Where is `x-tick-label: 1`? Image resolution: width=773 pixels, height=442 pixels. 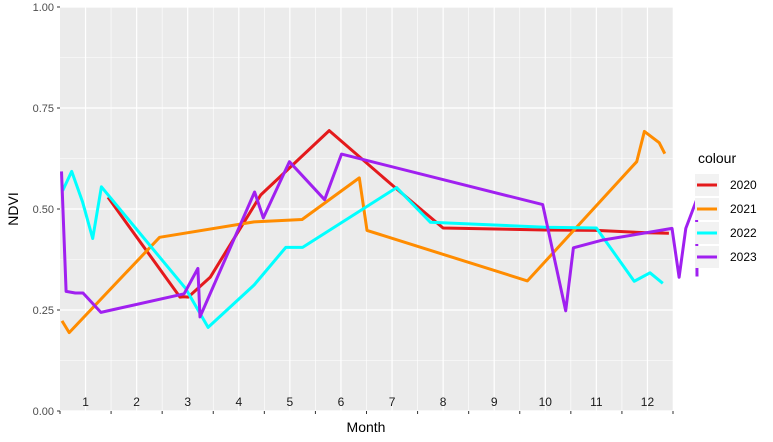
x-tick-label: 1 is located at coordinates (85, 402).